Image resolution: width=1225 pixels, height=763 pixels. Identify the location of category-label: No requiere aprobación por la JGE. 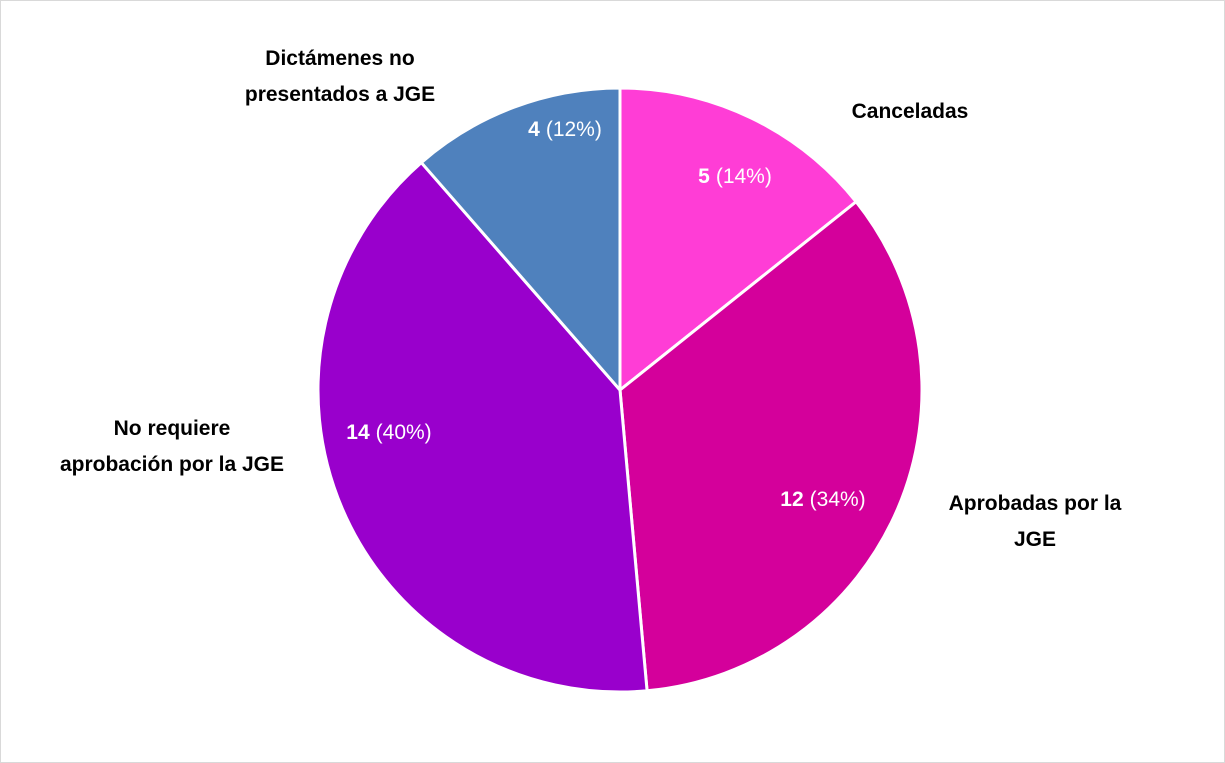
(172, 446).